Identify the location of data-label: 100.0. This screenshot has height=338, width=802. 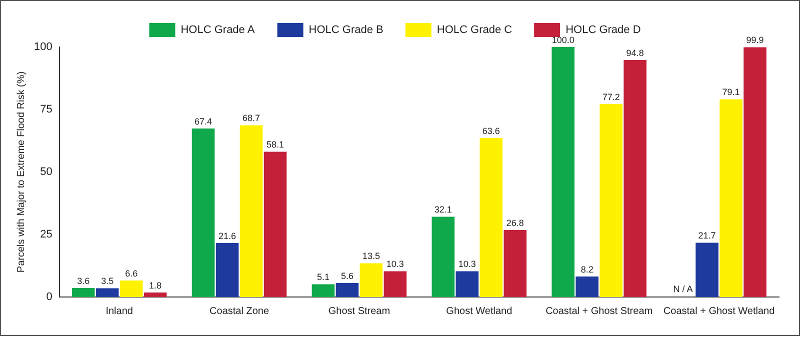
(563, 39).